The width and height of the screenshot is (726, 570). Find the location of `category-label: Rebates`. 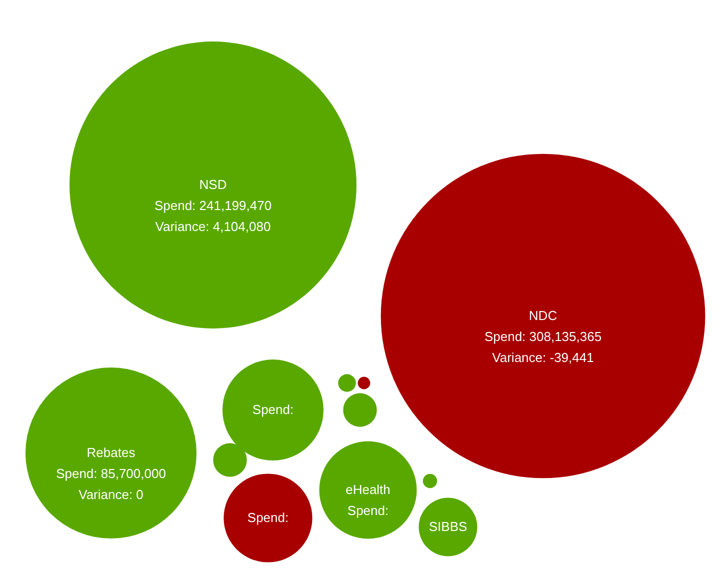

category-label: Rebates is located at coordinates (111, 452).